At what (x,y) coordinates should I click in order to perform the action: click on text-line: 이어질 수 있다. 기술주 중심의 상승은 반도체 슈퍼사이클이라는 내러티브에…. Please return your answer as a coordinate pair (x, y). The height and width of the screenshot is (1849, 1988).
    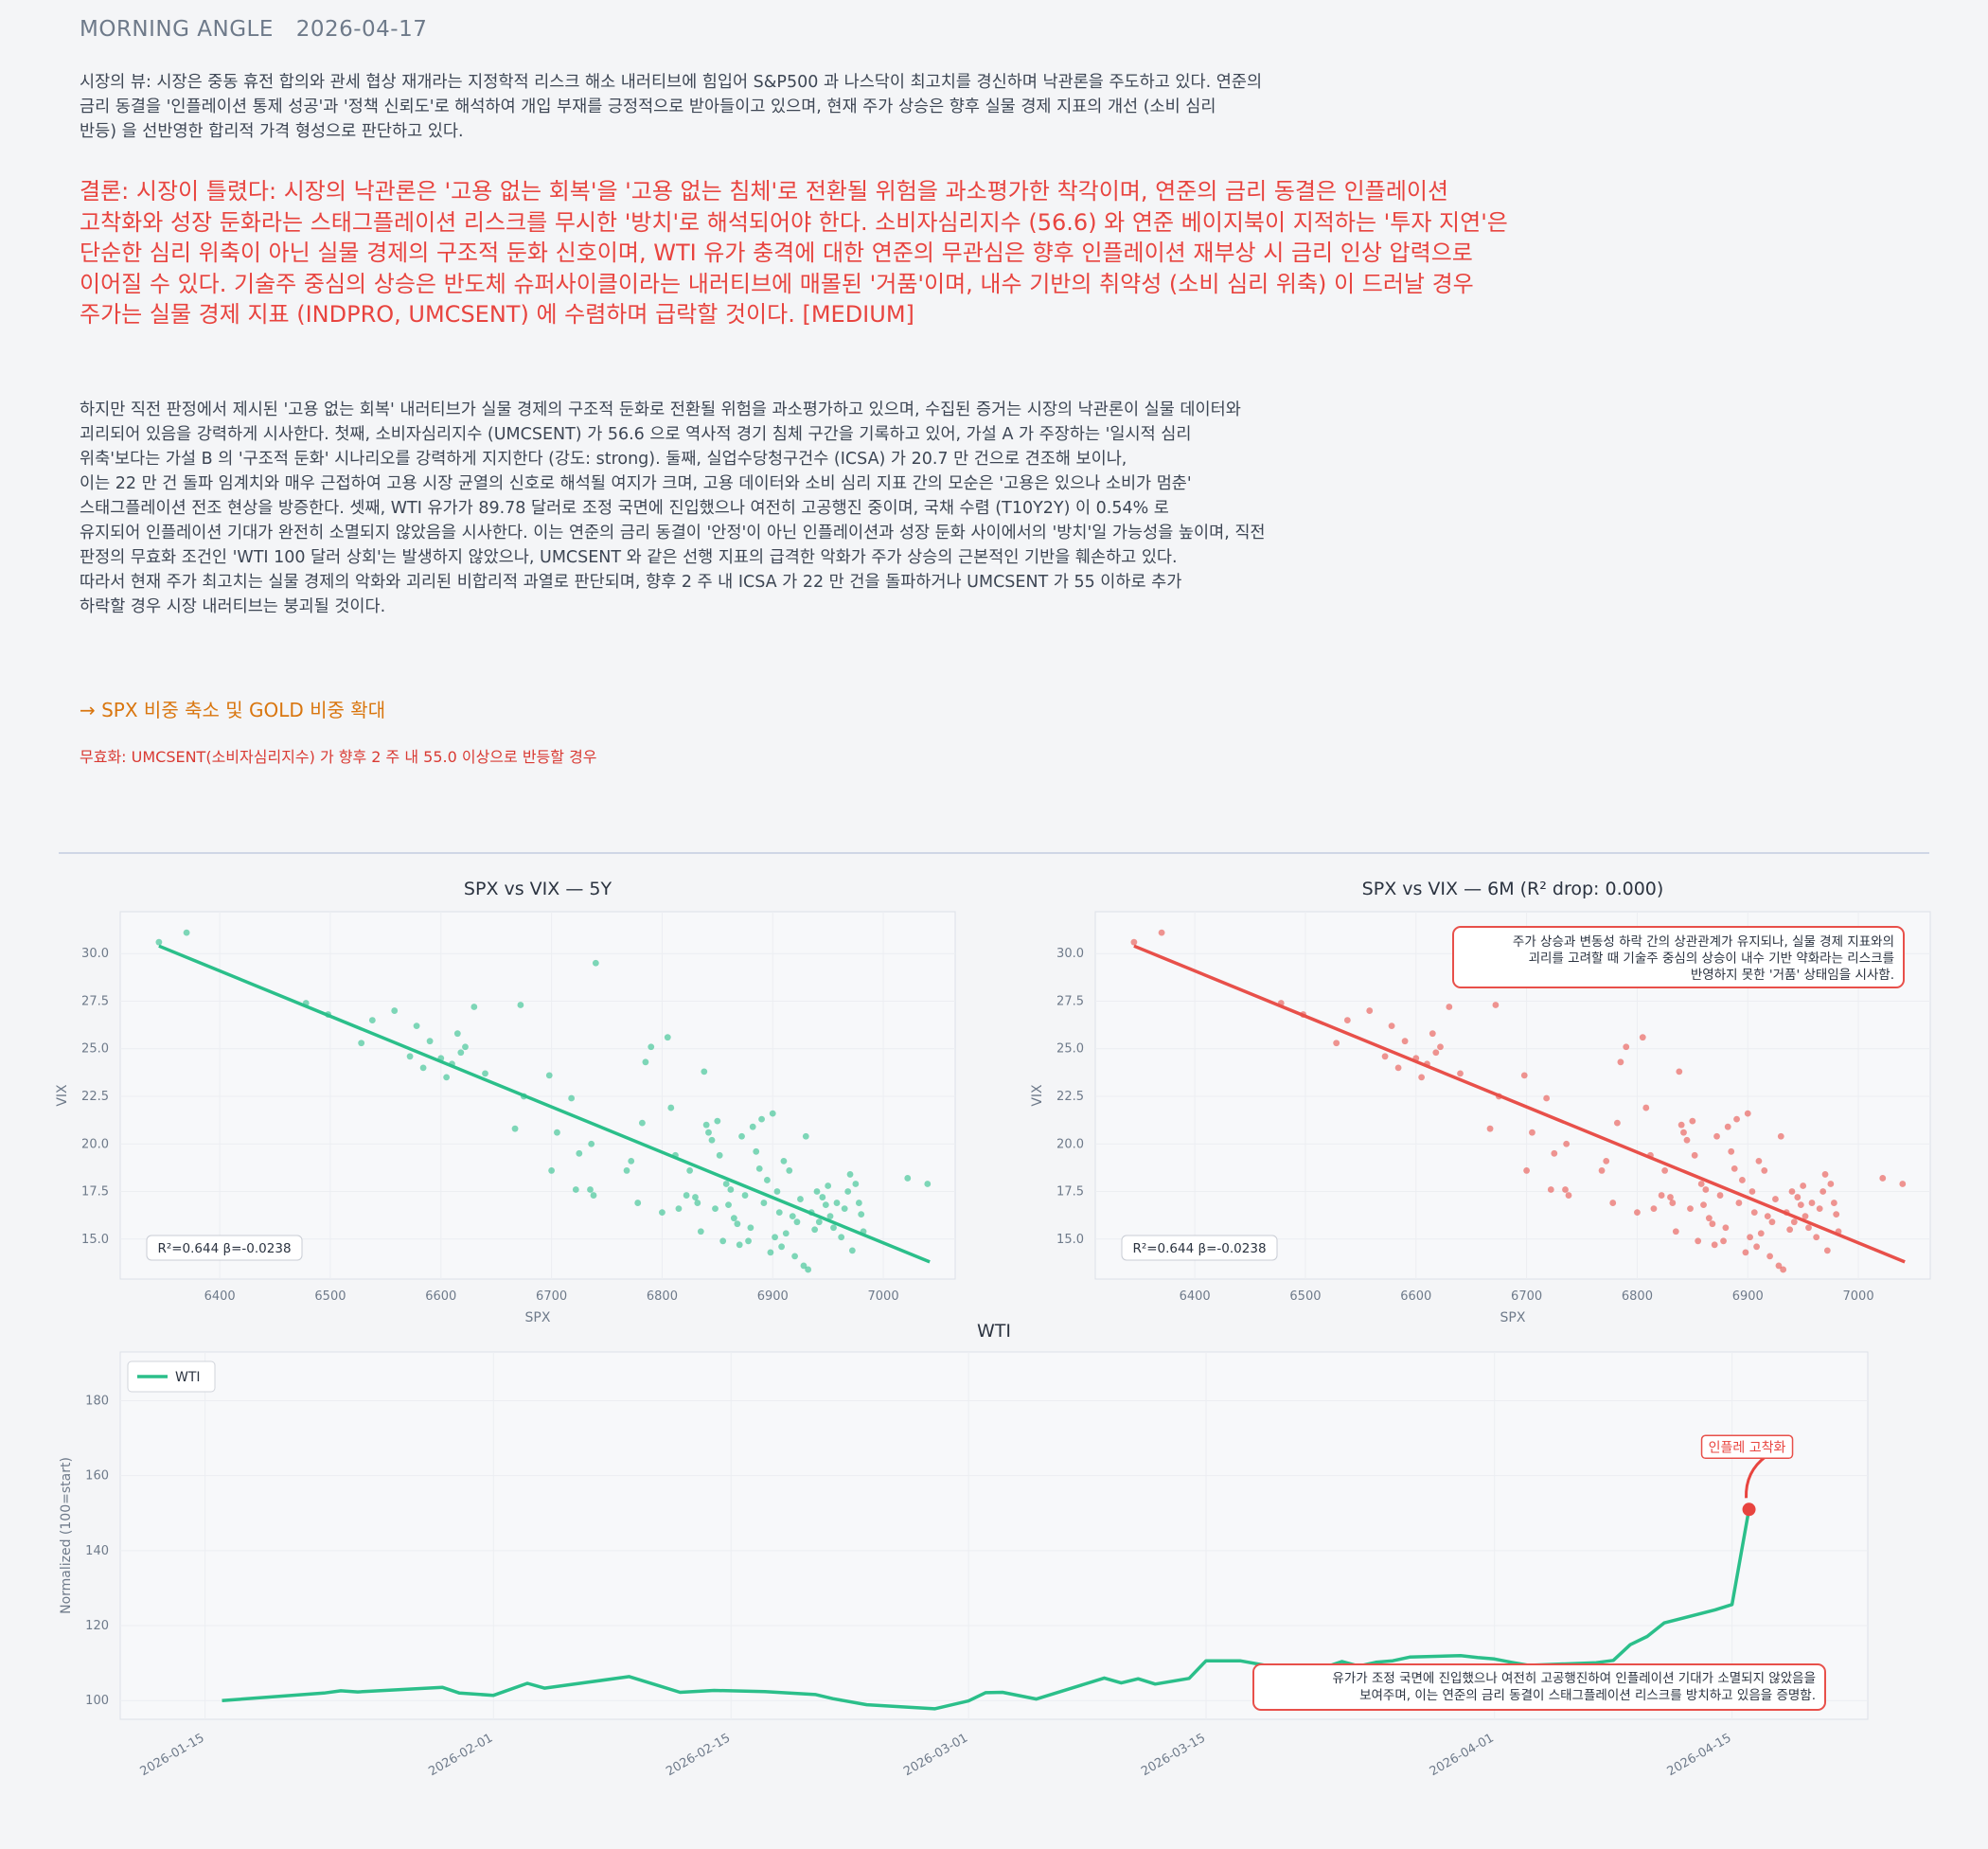
    Looking at the image, I should click on (777, 283).